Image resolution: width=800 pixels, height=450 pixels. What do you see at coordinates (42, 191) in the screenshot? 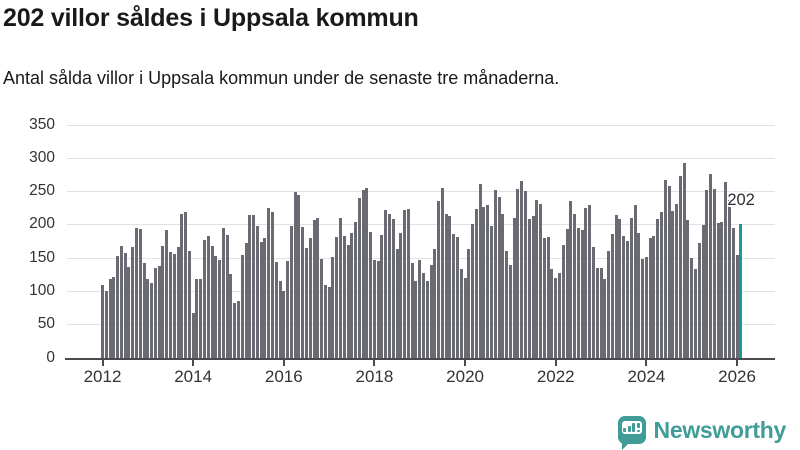
I see `y-axis-tick-label: 250` at bounding box center [42, 191].